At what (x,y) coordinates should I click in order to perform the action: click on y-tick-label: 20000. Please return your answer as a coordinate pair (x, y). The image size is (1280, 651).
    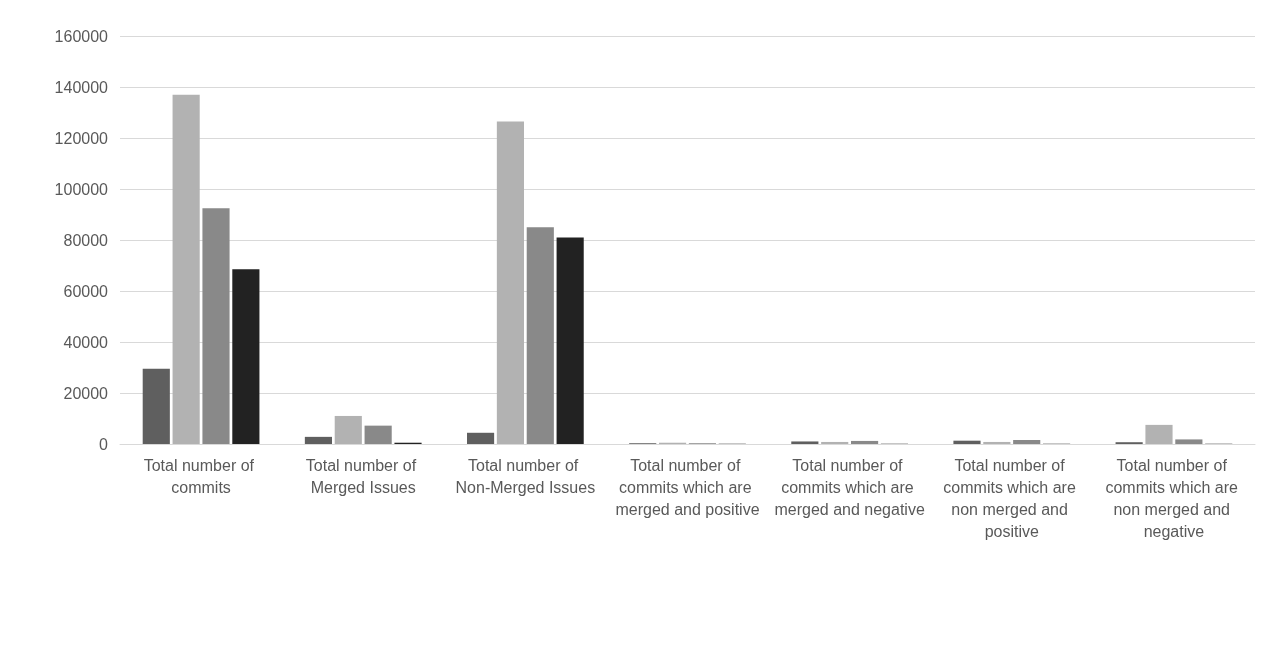
    Looking at the image, I should click on (86, 393).